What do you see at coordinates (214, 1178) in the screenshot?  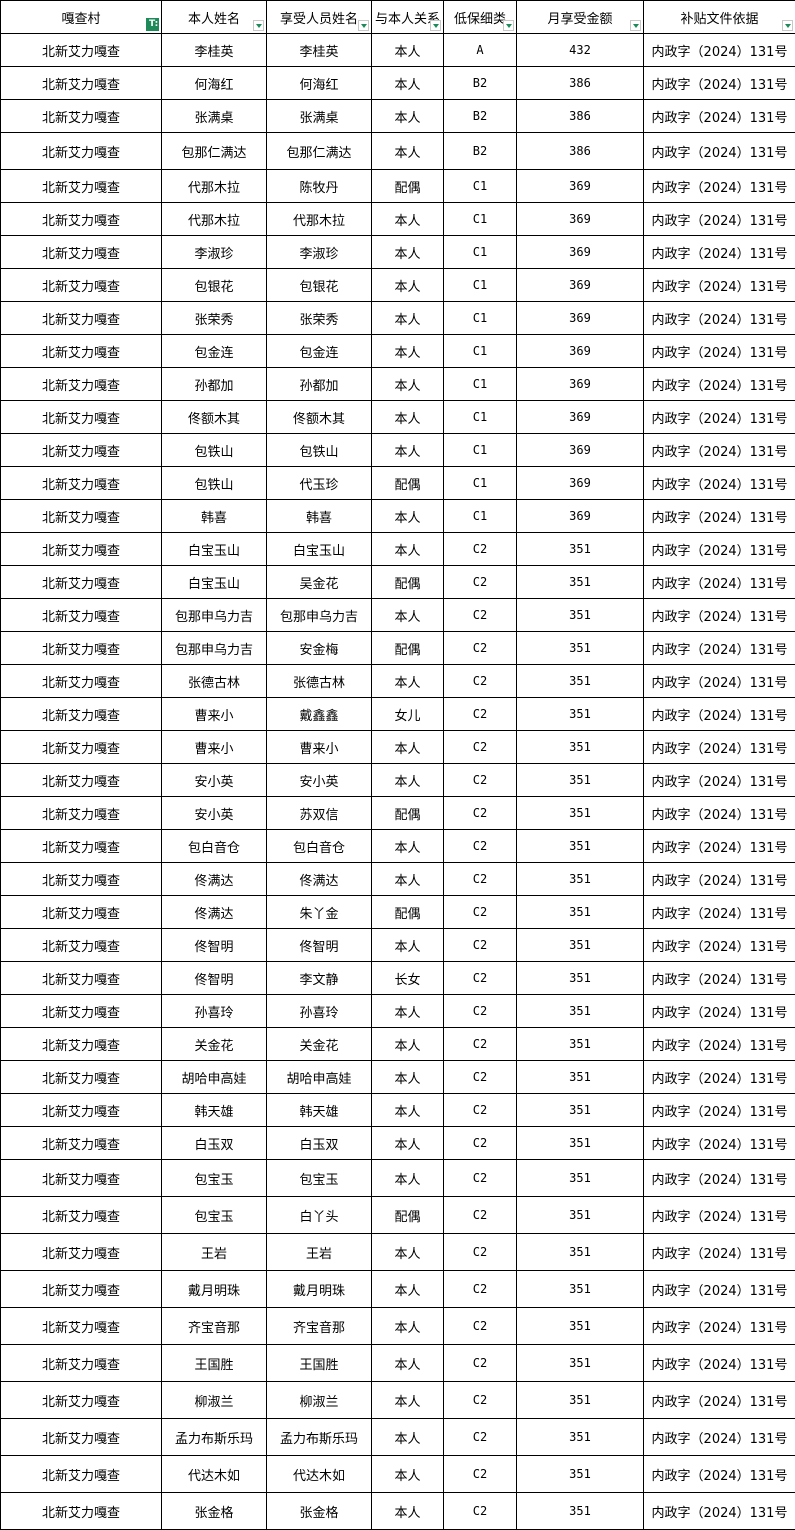 I see `cell-own-name: 包宝玉` at bounding box center [214, 1178].